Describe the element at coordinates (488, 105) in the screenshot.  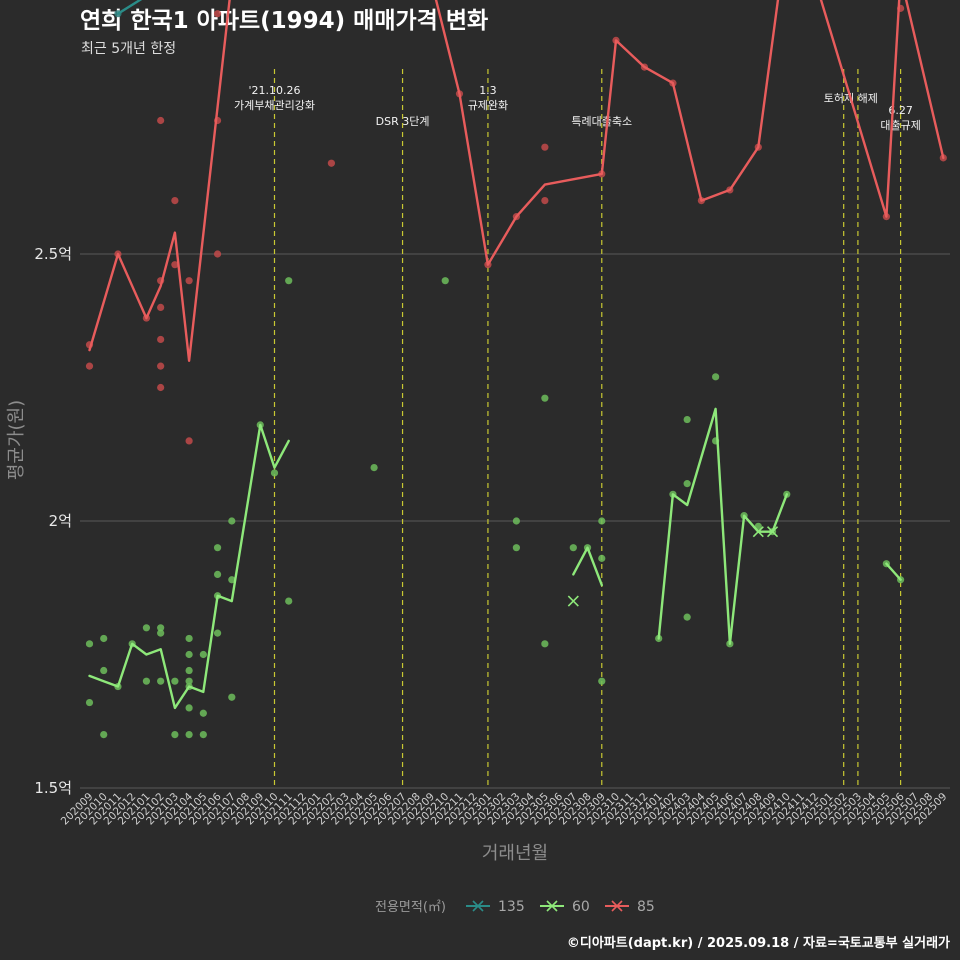
I see `event-annotation: 규제완화` at that location.